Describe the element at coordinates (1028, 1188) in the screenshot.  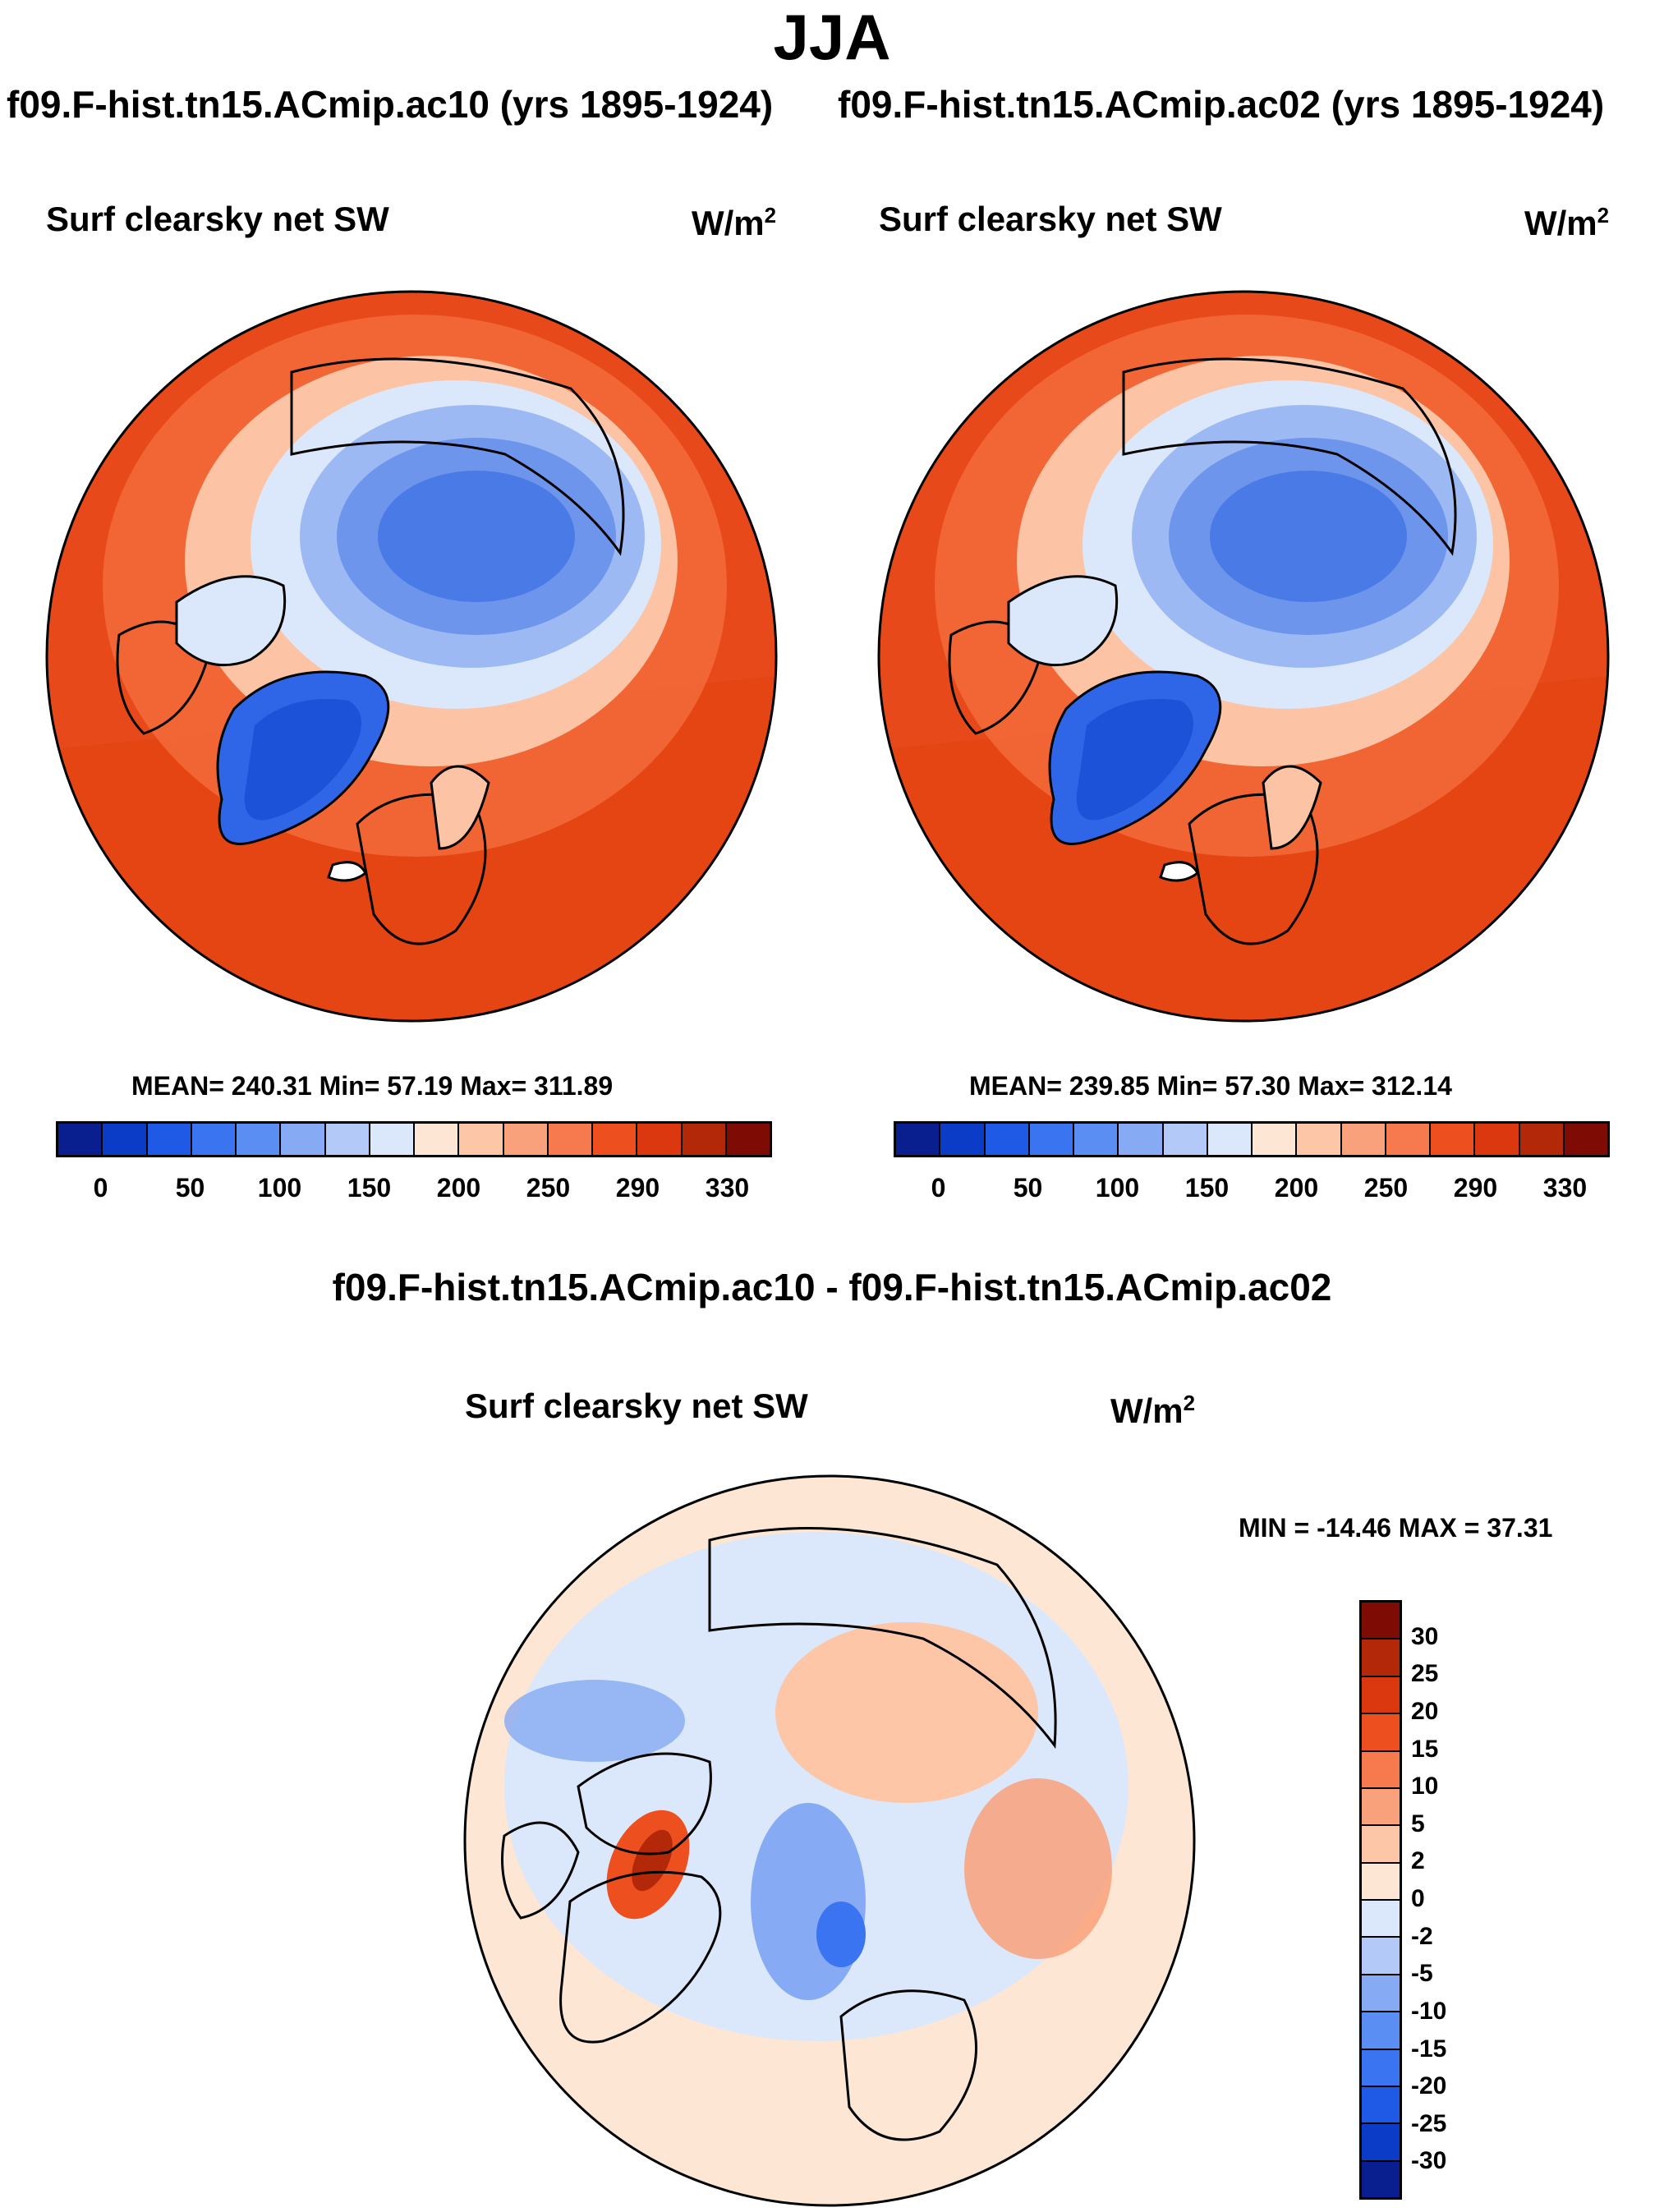
I see `colorbar-right-tick-label: 50` at that location.